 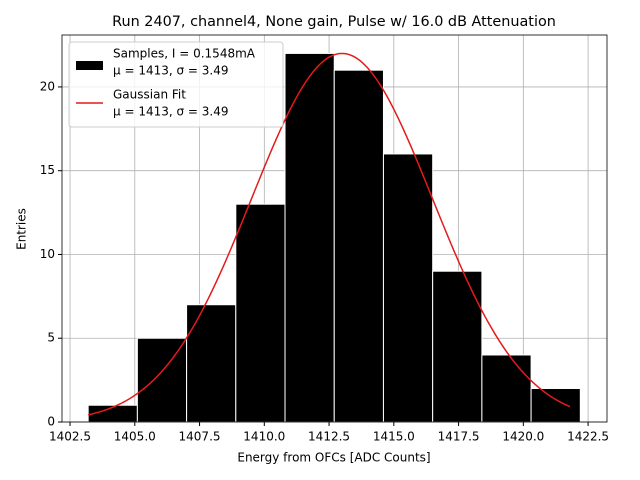 What do you see at coordinates (47, 86) in the screenshot?
I see `y-tick-label: 20` at bounding box center [47, 86].